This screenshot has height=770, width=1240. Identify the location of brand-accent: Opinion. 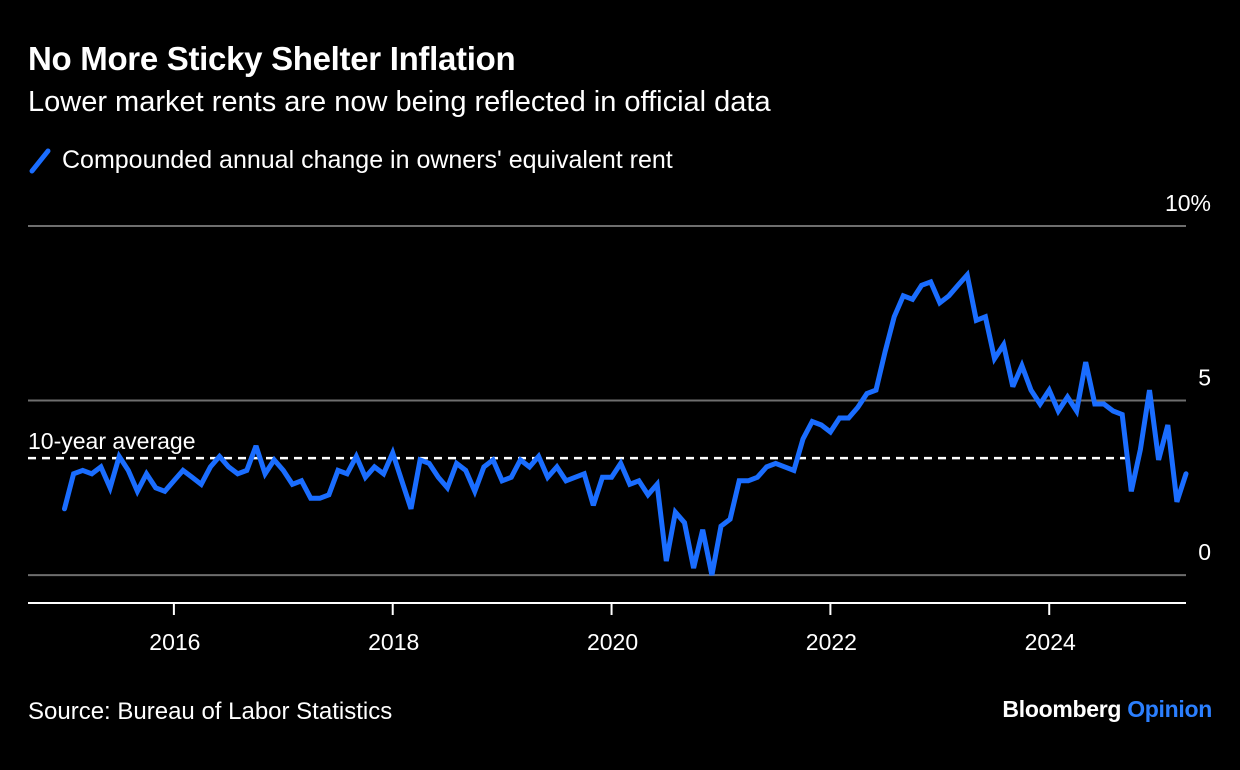
(1169, 709).